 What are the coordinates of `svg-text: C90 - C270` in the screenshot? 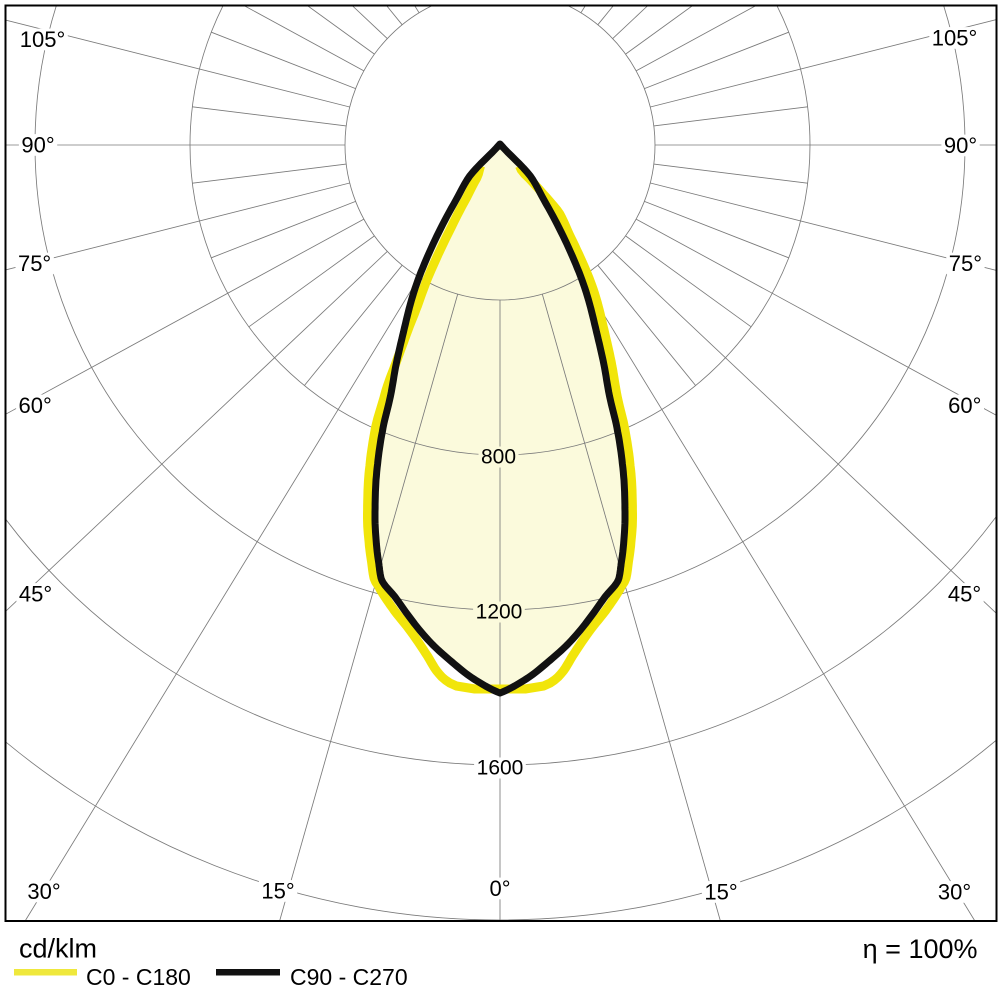 It's located at (349, 977).